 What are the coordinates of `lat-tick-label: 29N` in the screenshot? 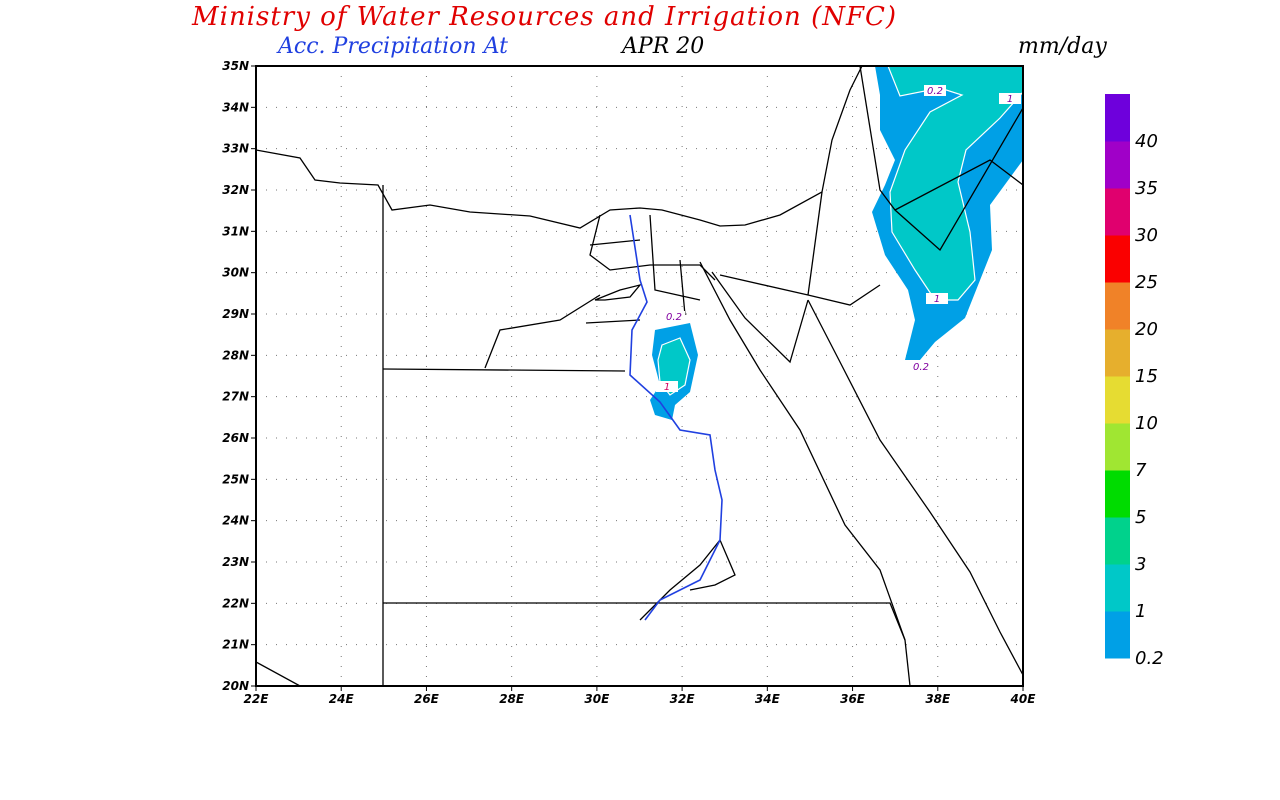 It's located at (235, 314).